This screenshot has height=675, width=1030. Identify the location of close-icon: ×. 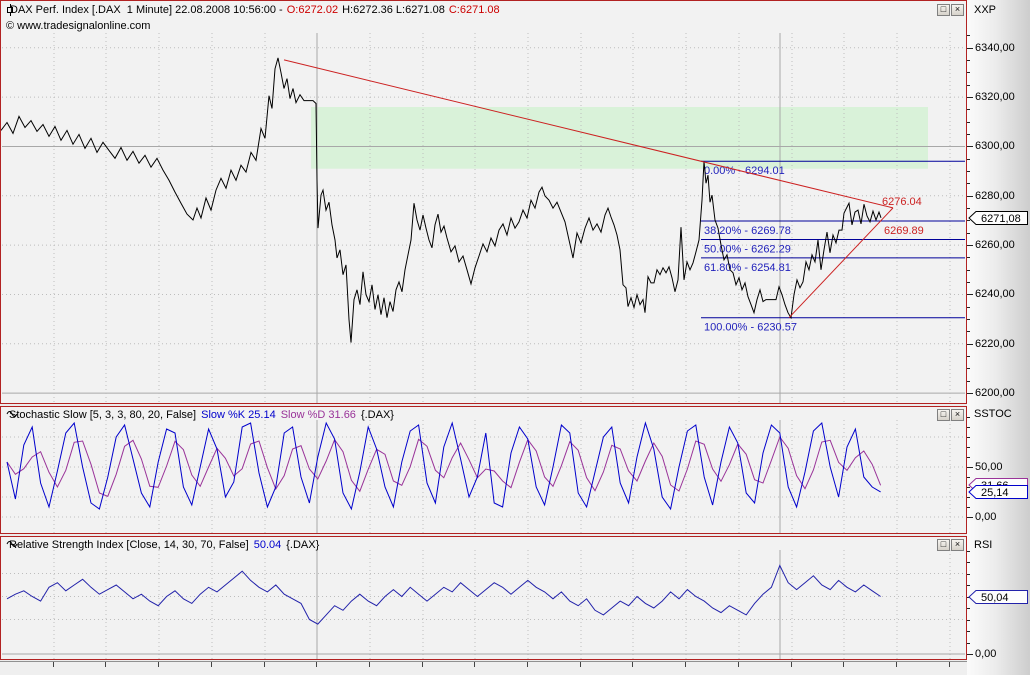
(957, 544).